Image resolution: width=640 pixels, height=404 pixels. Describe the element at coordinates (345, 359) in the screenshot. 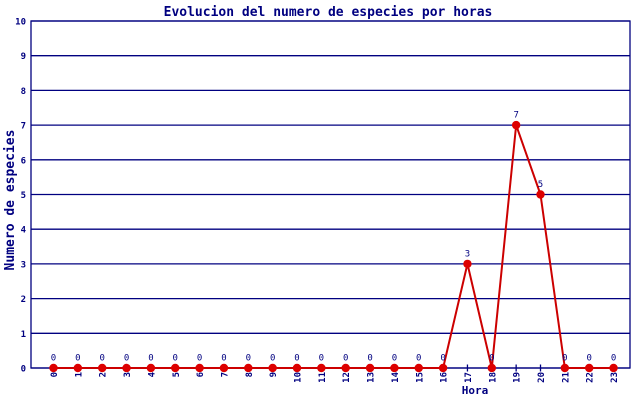

I see `point-value-label-hour-12: 0` at that location.